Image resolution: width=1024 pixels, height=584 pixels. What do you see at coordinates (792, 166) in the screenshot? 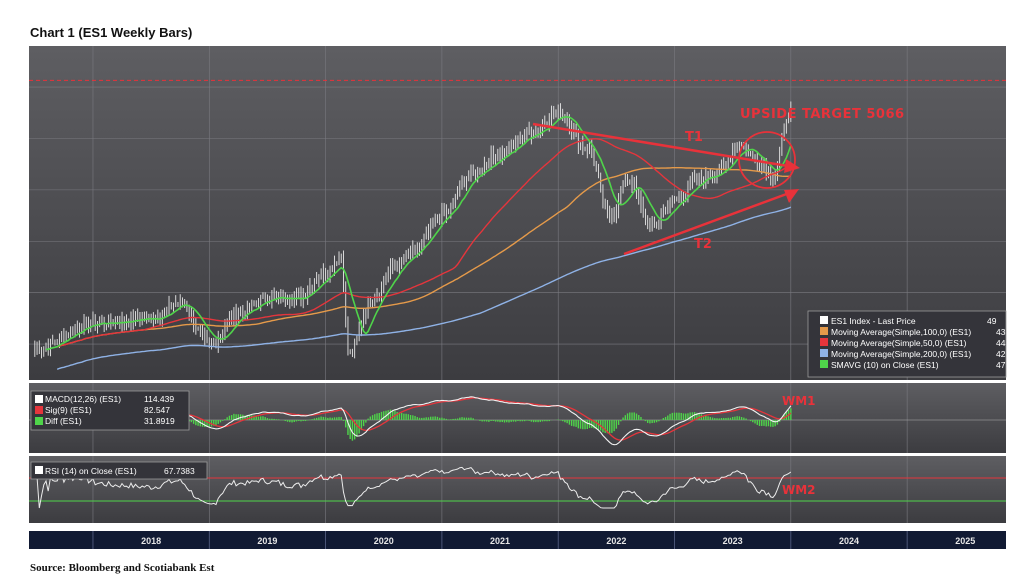
I see `trendline-t1-arrowhead` at bounding box center [792, 166].